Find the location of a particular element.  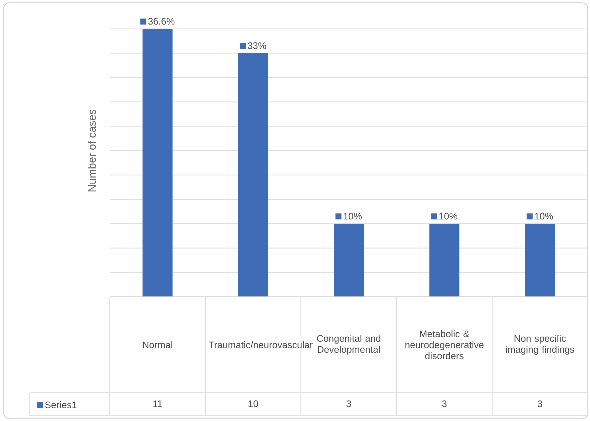

y-axis-title: Number of cases is located at coordinates (92, 151).